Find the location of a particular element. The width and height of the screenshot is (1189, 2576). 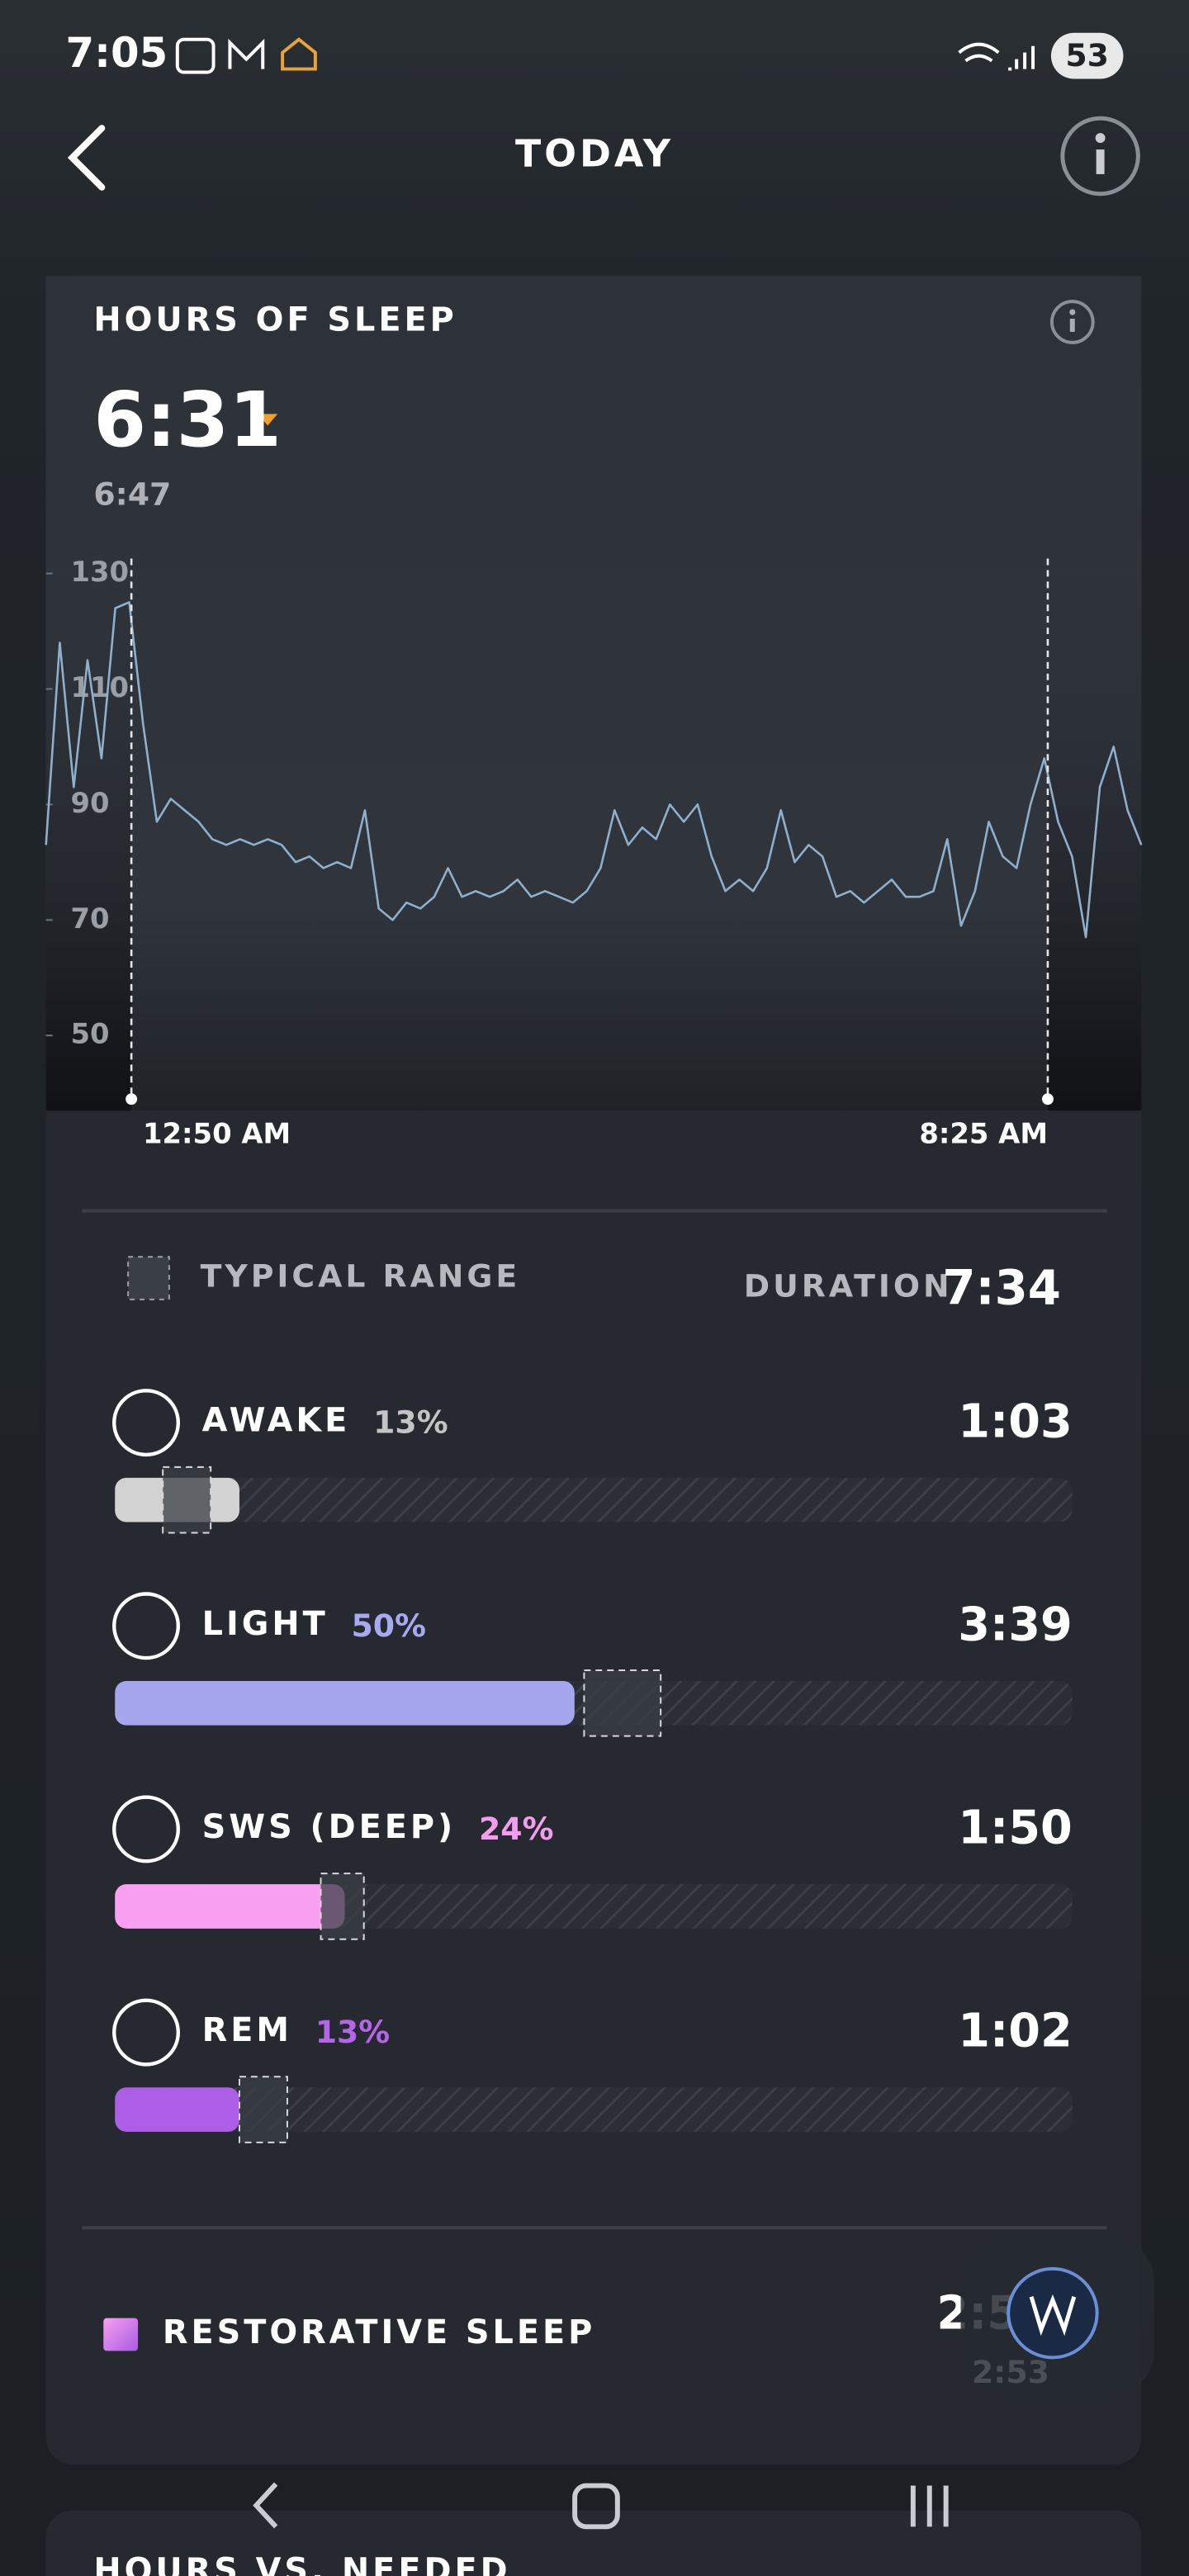

sleep-hours: 6:31 is located at coordinates (187, 420).